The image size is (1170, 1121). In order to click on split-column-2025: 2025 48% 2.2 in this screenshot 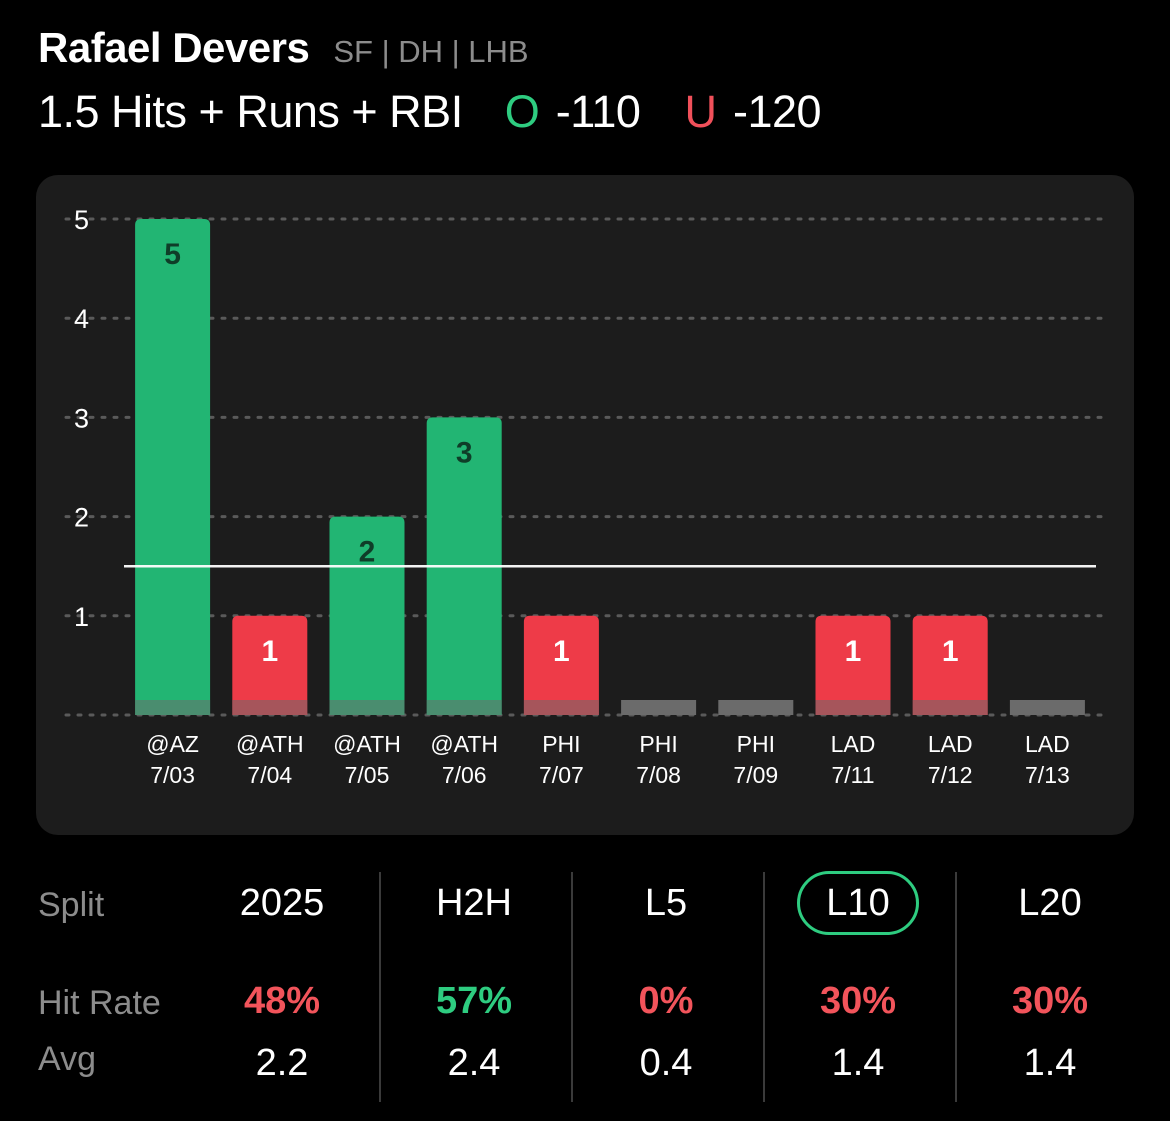, I will do `click(282, 988)`.